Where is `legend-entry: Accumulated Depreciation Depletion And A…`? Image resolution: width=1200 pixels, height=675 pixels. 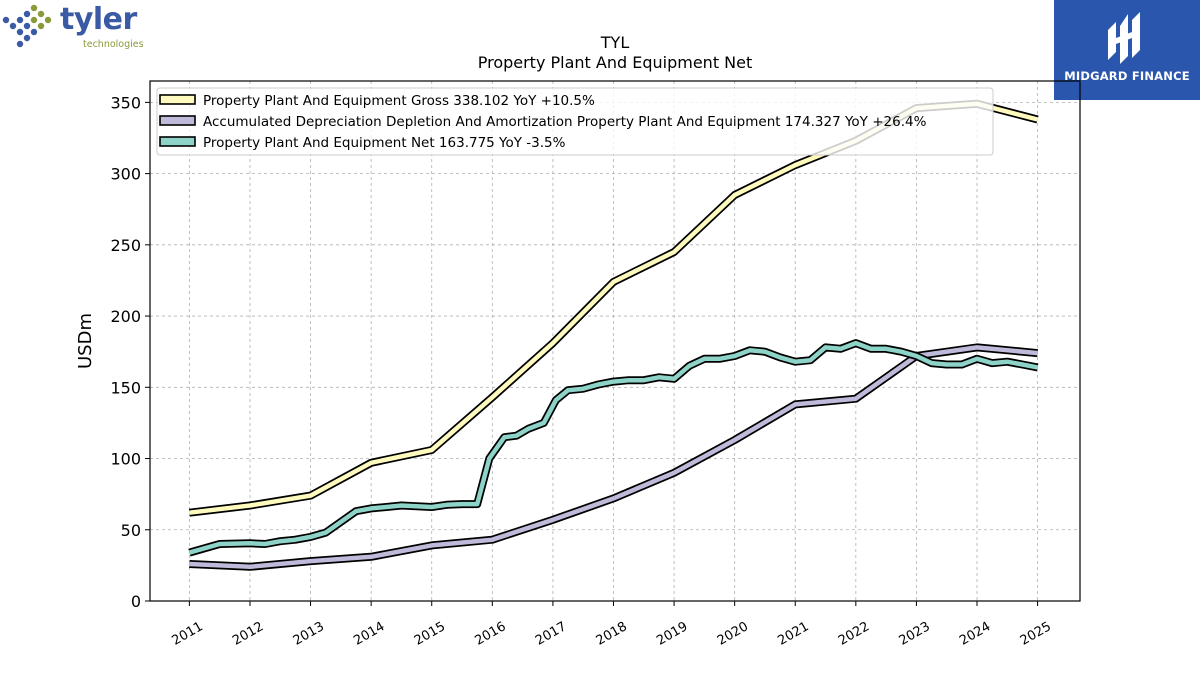
legend-entry: Accumulated Depreciation Depletion And A… is located at coordinates (565, 122).